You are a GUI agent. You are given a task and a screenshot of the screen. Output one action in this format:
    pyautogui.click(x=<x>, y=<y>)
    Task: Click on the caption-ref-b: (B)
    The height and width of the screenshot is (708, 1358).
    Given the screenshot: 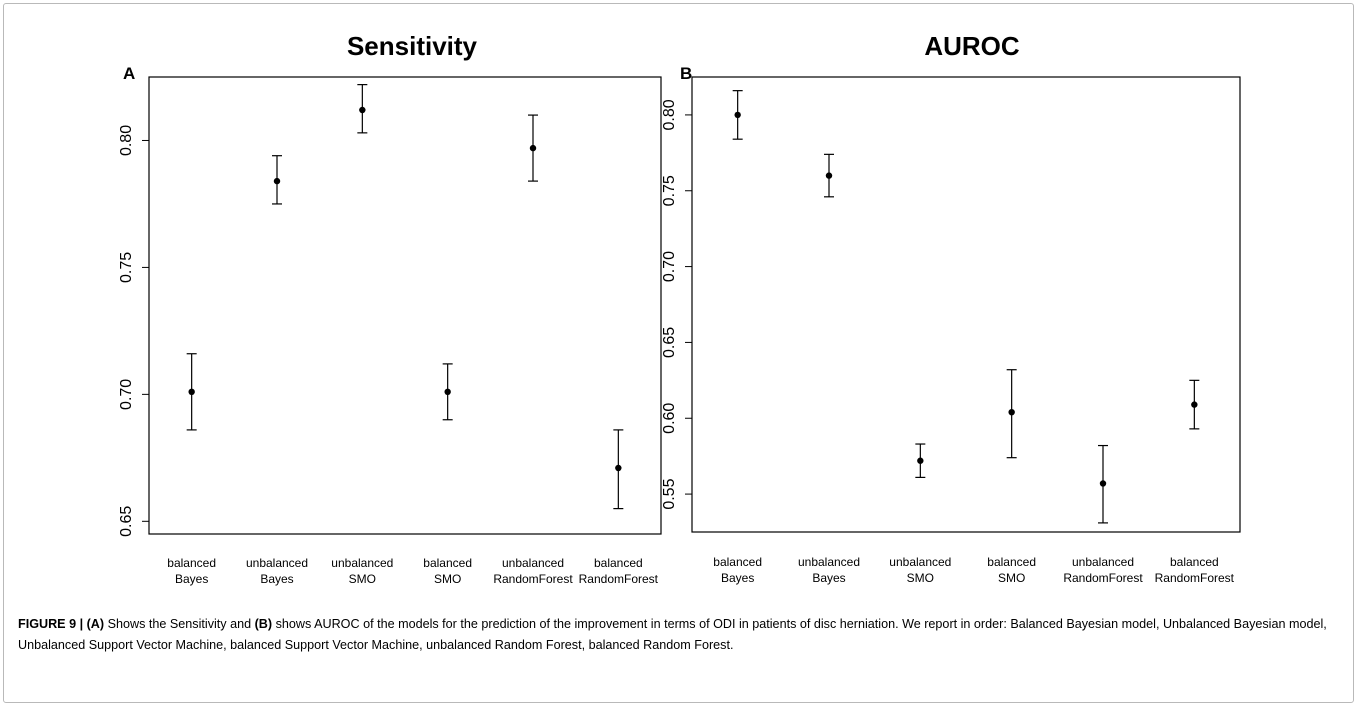 What is the action you would take?
    pyautogui.click(x=263, y=624)
    